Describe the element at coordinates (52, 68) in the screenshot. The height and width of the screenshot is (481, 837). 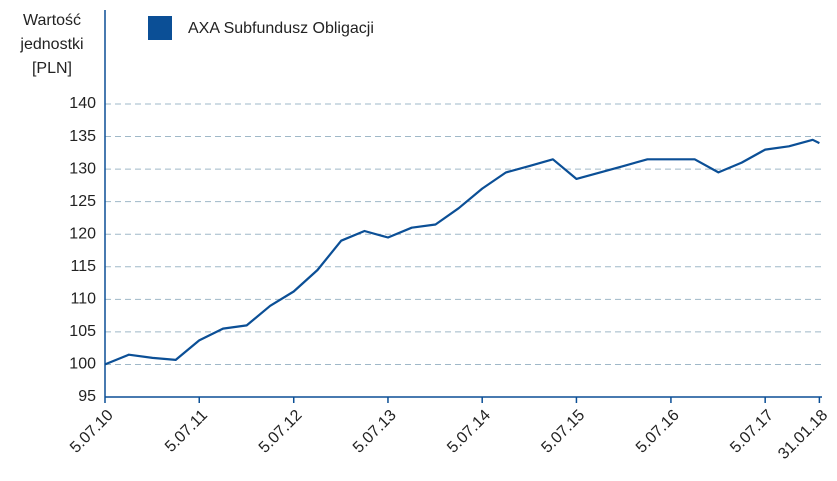
I see `y-axis-title: [PLN]` at that location.